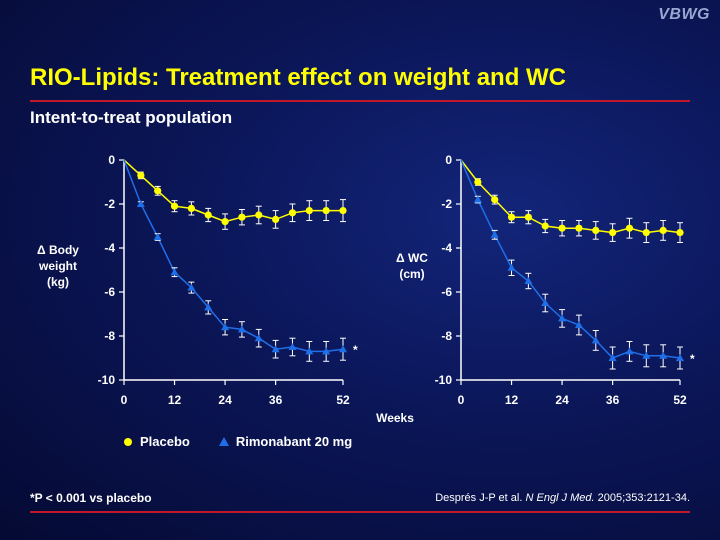 This screenshot has width=720, height=540. I want to click on p2-rimonabant-line, so click(570, 259).